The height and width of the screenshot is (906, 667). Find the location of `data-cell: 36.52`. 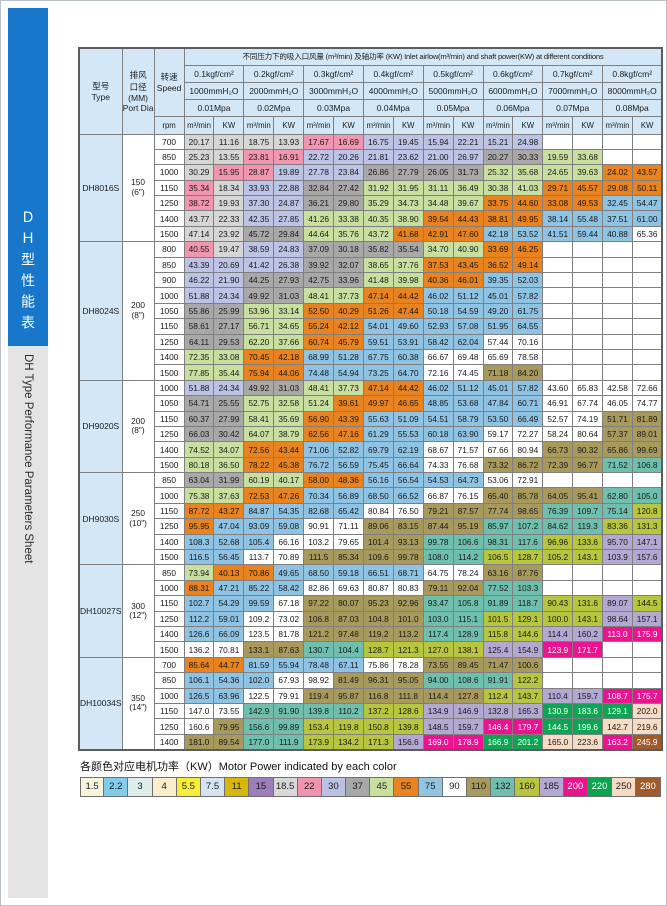

data-cell: 36.52 is located at coordinates (498, 265).